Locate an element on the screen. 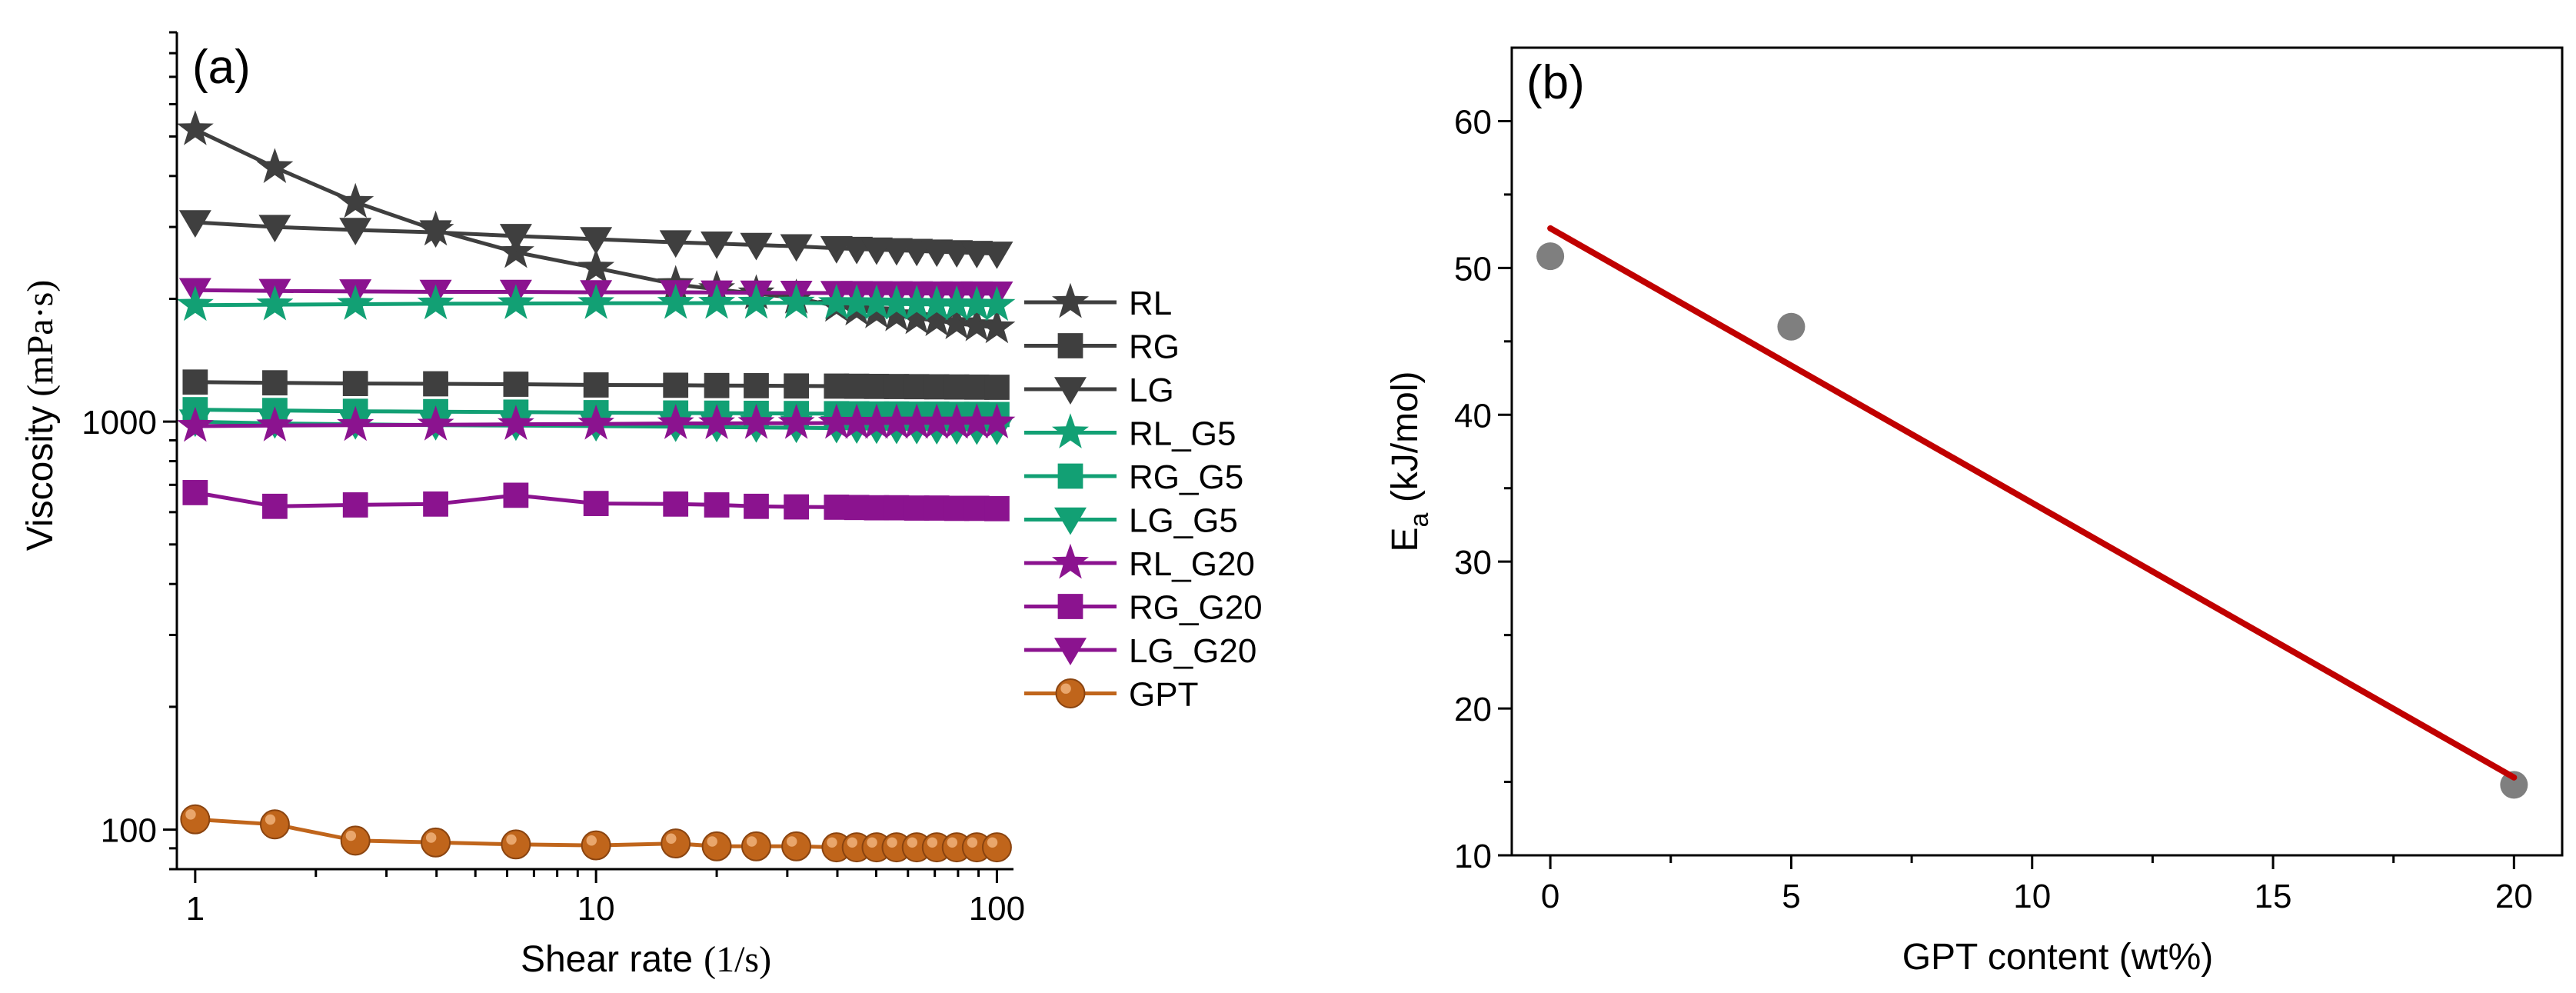 The image size is (2576, 993). legend-label: LG_G5 is located at coordinates (1183, 521).